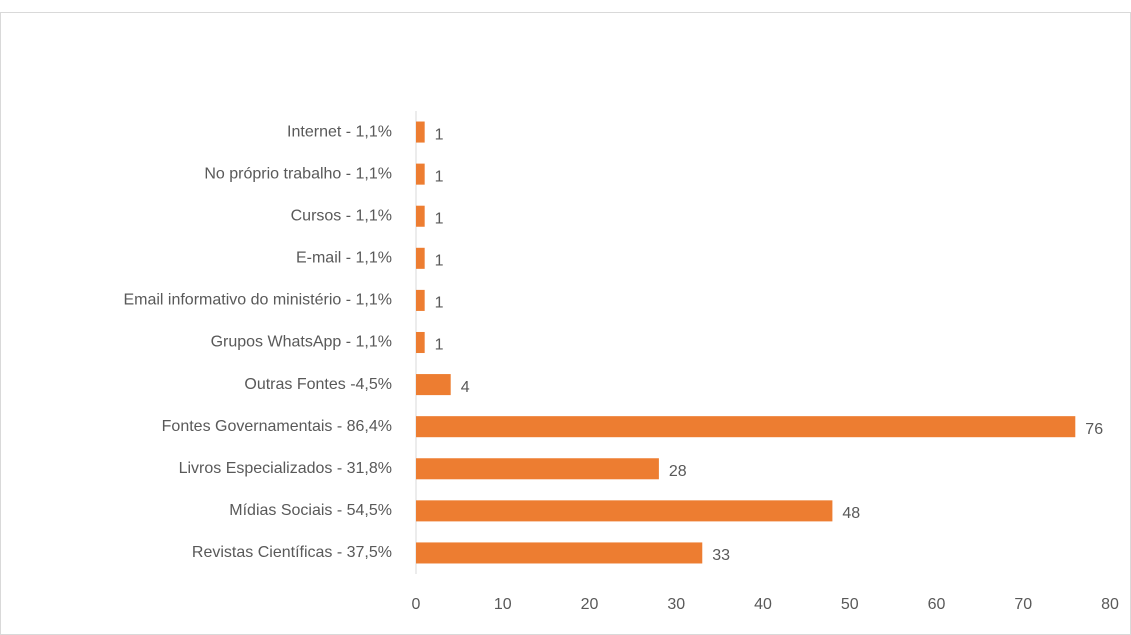  Describe the element at coordinates (1094, 429) in the screenshot. I see `data-label: 76` at that location.